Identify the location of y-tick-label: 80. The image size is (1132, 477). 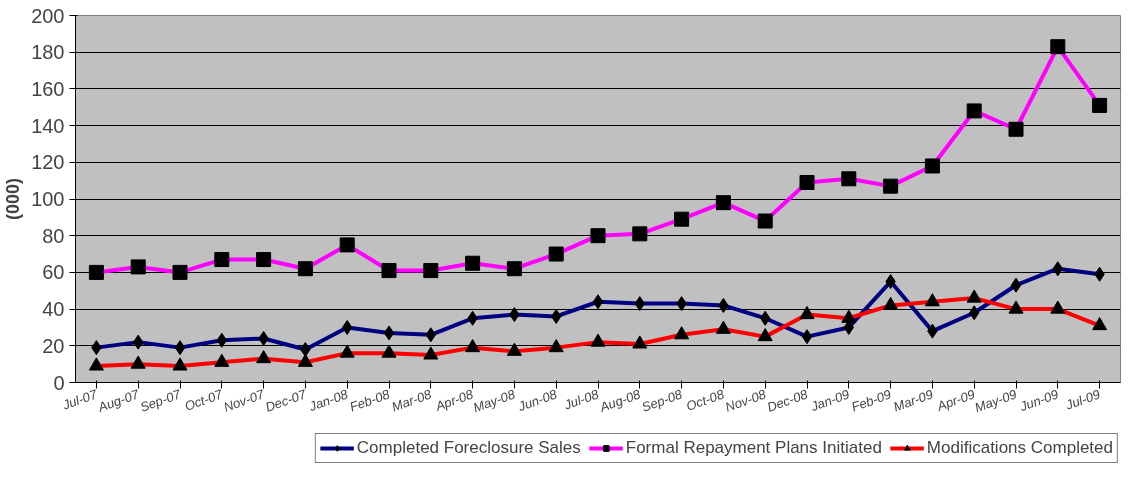
(53, 235).